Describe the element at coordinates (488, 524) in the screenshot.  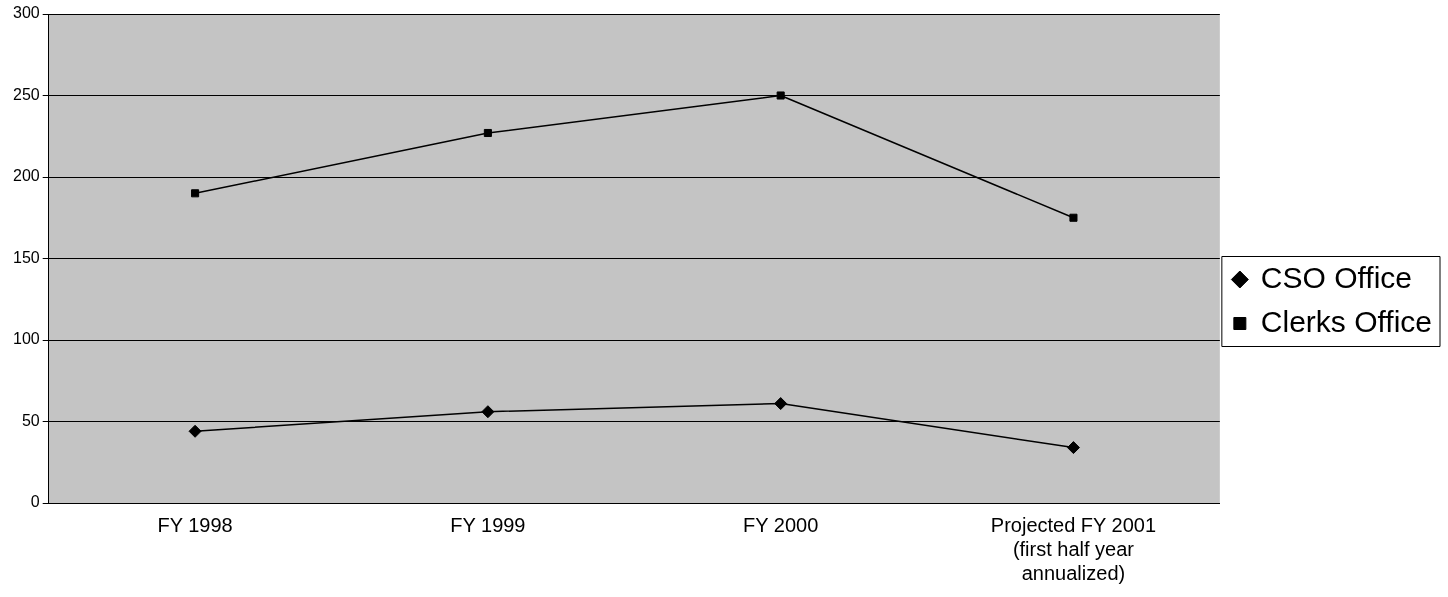
I see `x-tick-label: FY 1999` at that location.